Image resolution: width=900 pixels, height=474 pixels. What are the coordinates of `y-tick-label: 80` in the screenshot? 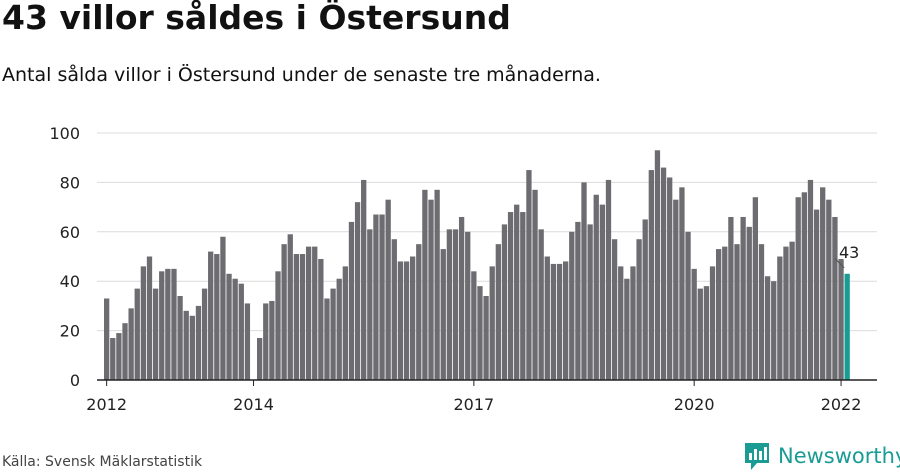 It's located at (70, 182).